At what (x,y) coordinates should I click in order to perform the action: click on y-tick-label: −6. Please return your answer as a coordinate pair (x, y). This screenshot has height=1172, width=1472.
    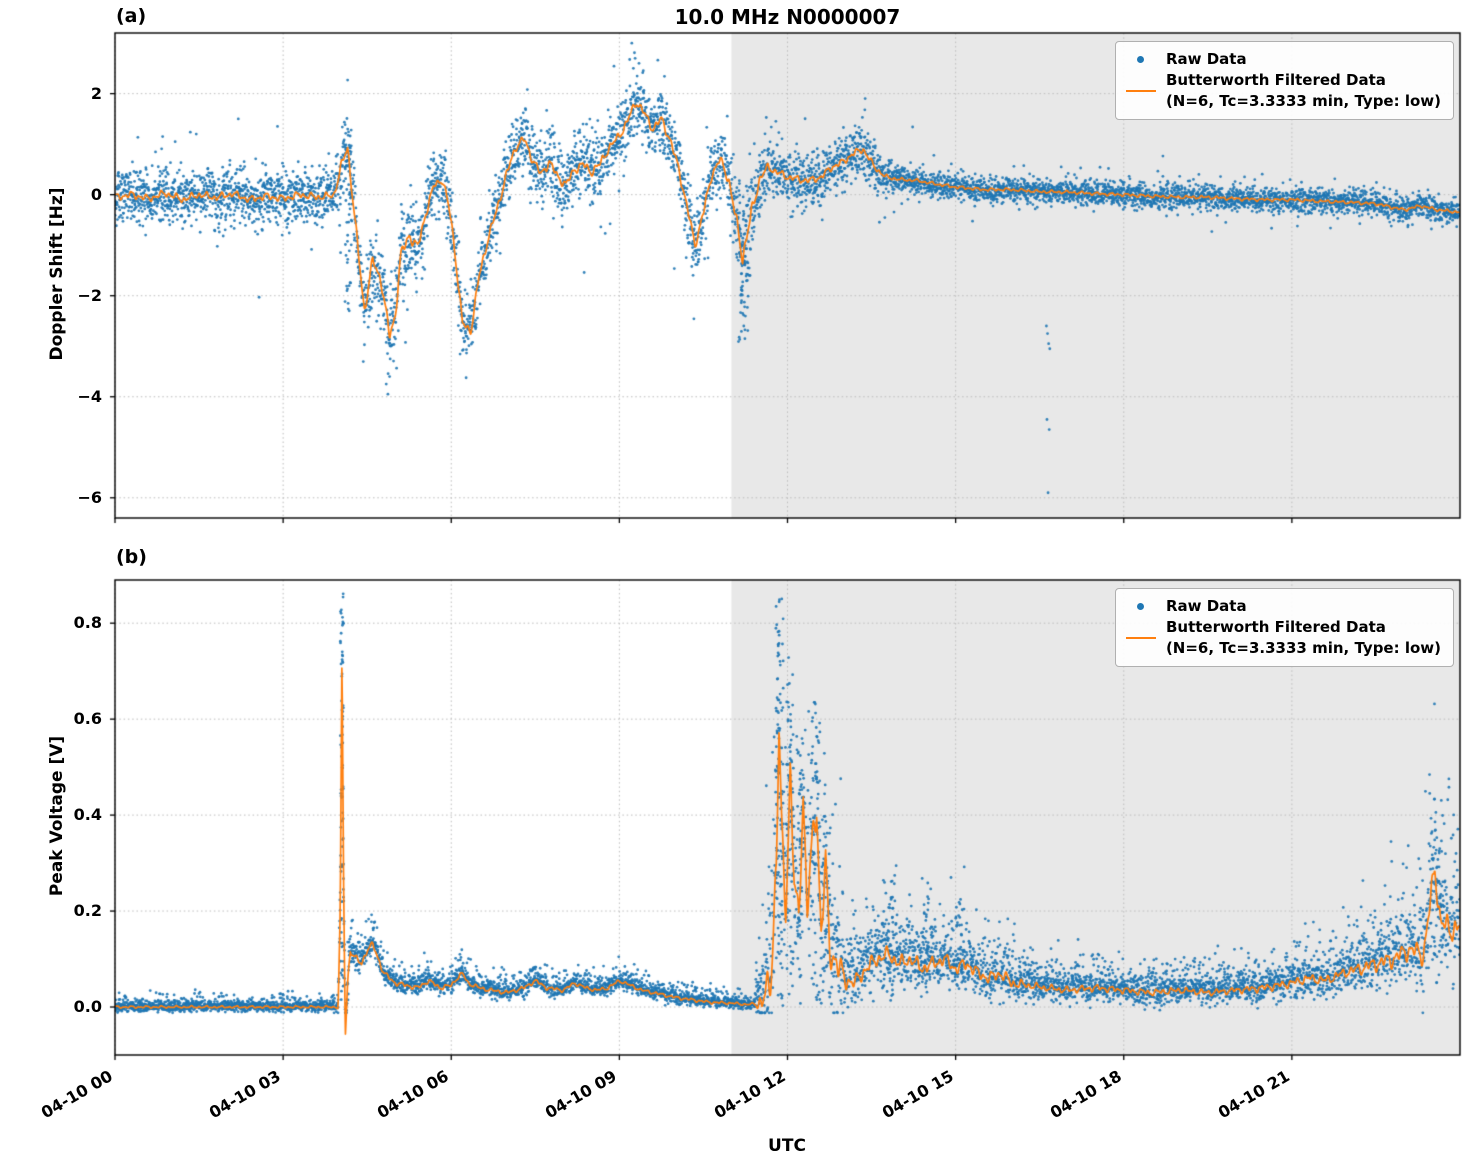
    Looking at the image, I should click on (89, 497).